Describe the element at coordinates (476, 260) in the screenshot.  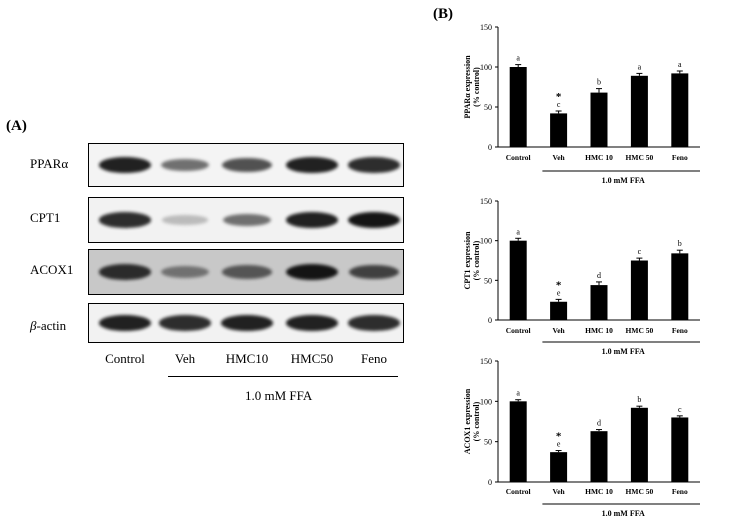
I see `cpt1-ylabel-line2: (% control)` at that location.